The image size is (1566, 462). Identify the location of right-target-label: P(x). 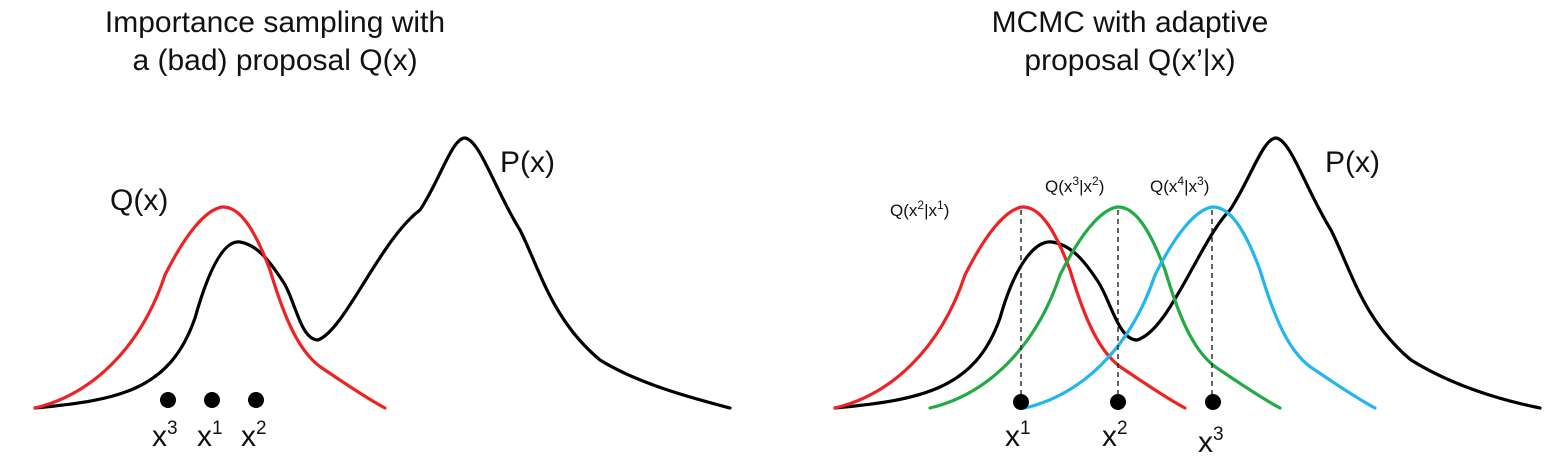
(1352, 162).